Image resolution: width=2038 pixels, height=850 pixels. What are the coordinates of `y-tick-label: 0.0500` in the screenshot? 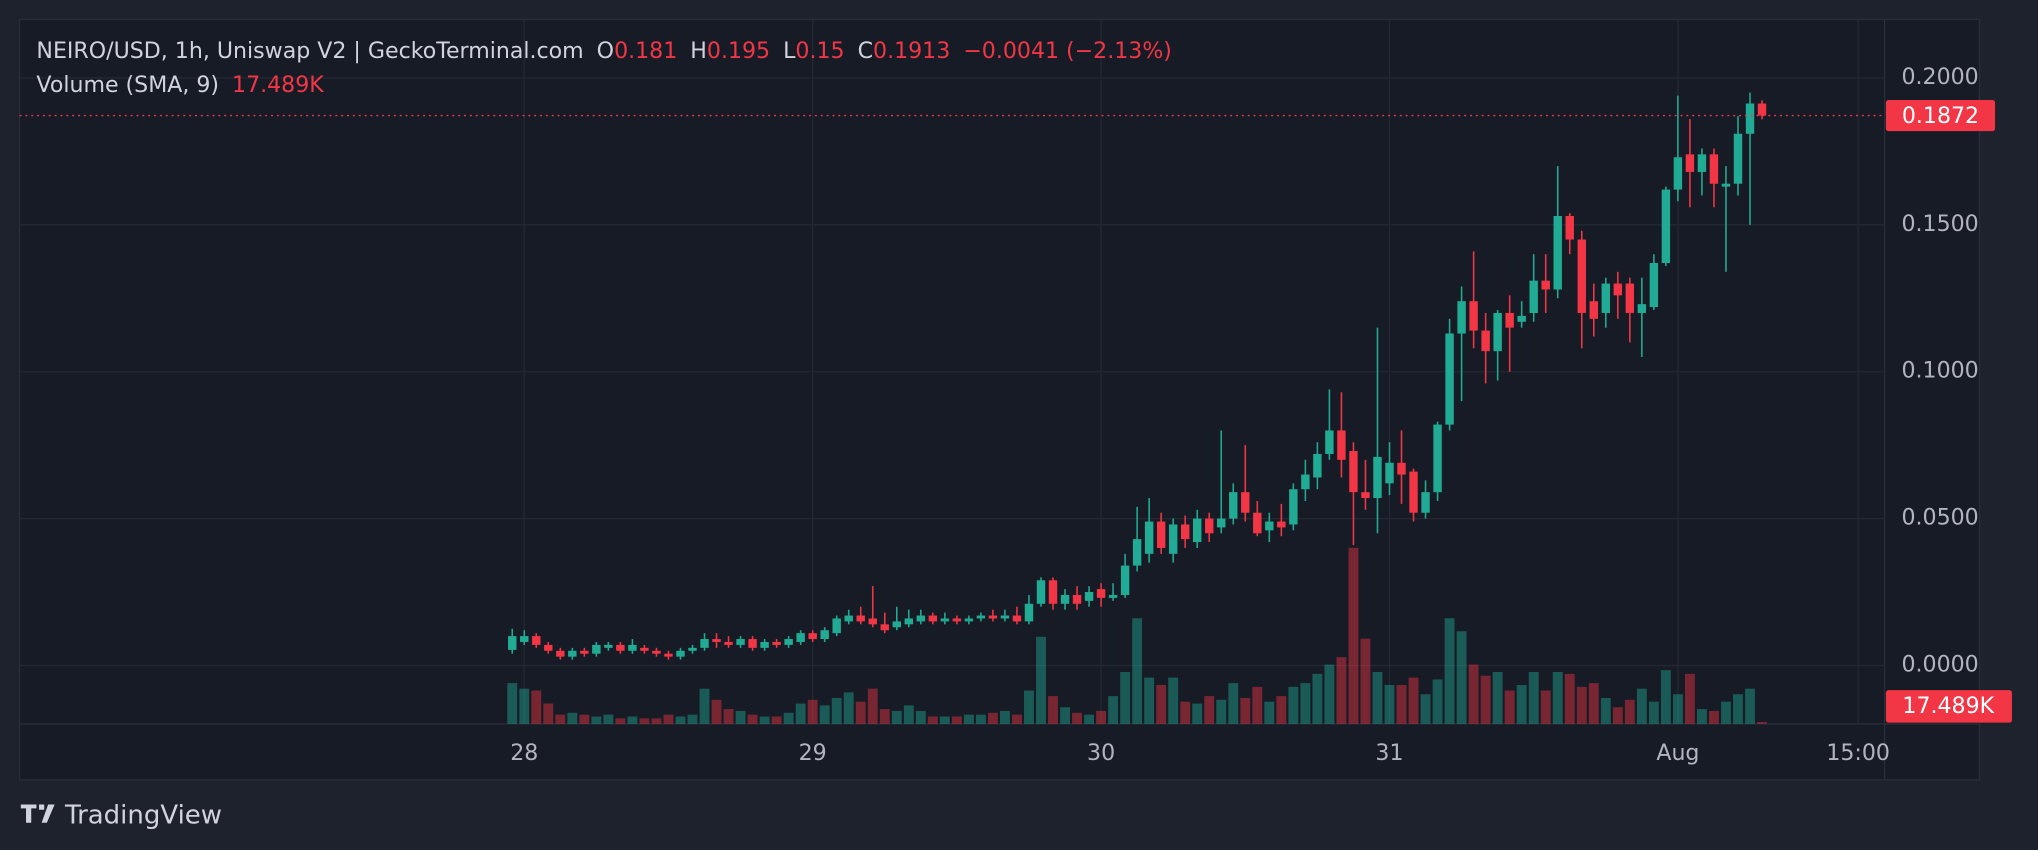 It's located at (1939, 518).